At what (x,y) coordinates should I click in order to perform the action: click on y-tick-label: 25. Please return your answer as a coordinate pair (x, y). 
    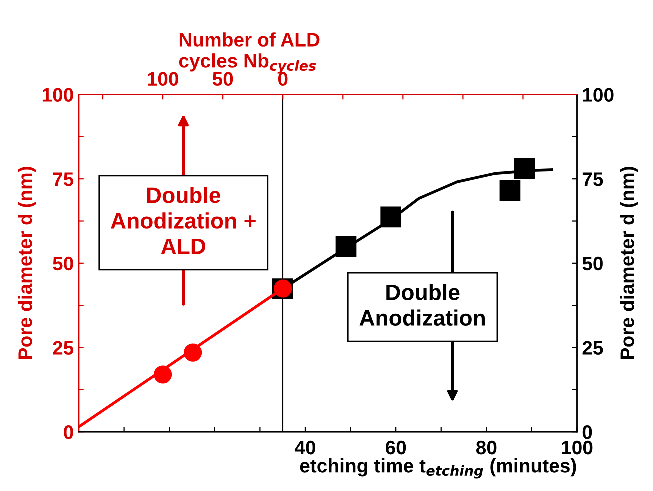
    Looking at the image, I should click on (63, 348).